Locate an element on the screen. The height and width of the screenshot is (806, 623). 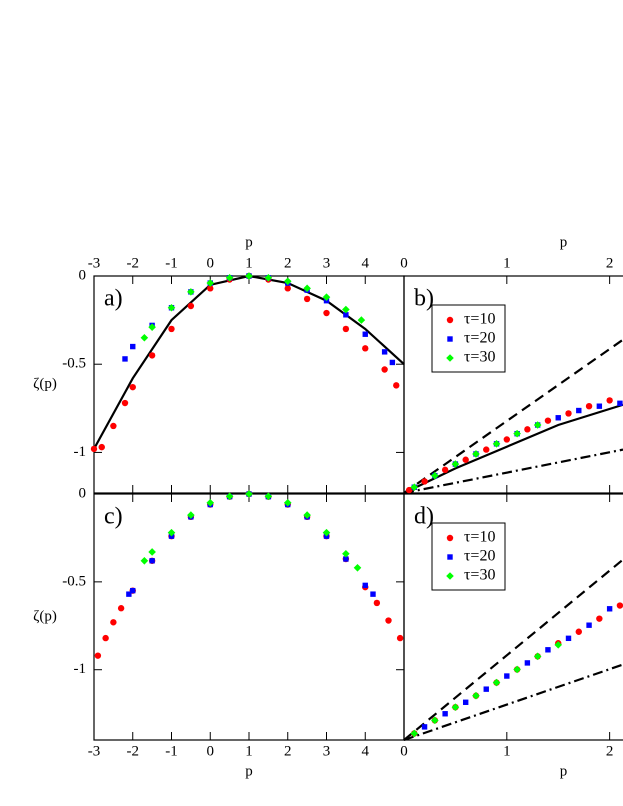
panel-label: a) is located at coordinates (113, 299).